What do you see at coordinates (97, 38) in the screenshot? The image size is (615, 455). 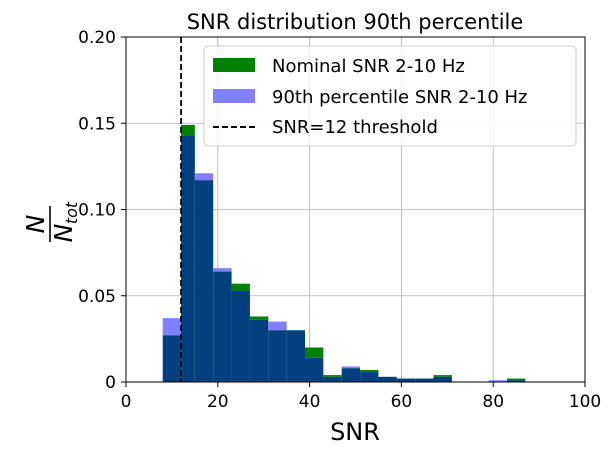 I see `y-tick-label: 0.20` at bounding box center [97, 38].